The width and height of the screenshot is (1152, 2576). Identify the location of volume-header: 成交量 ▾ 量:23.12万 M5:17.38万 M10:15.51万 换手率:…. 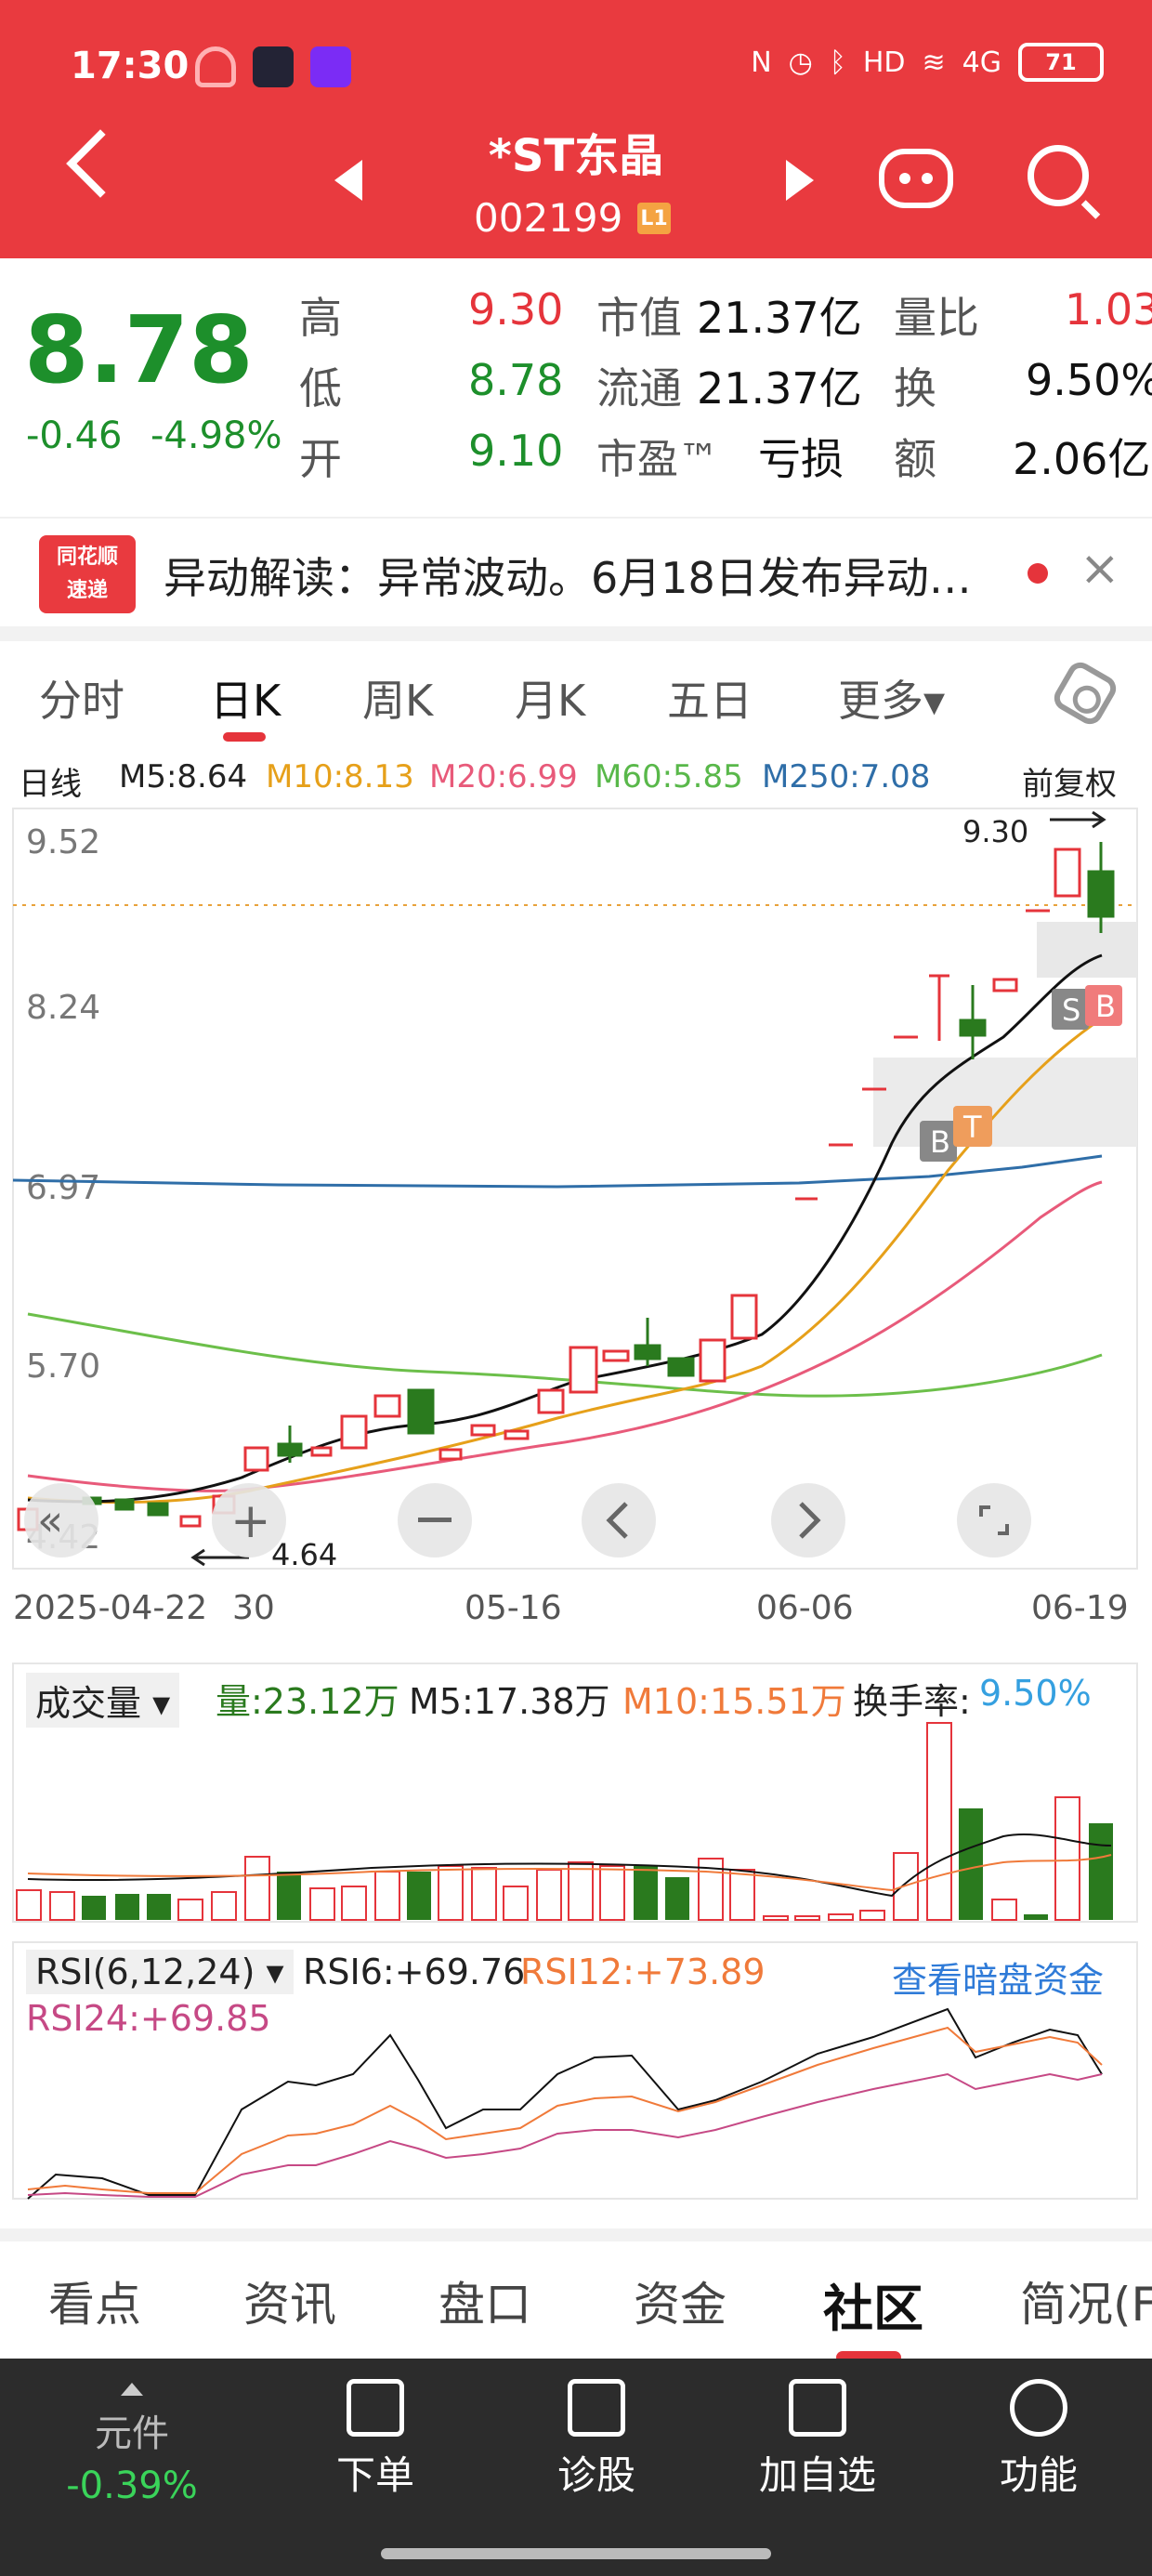
(576, 1695).